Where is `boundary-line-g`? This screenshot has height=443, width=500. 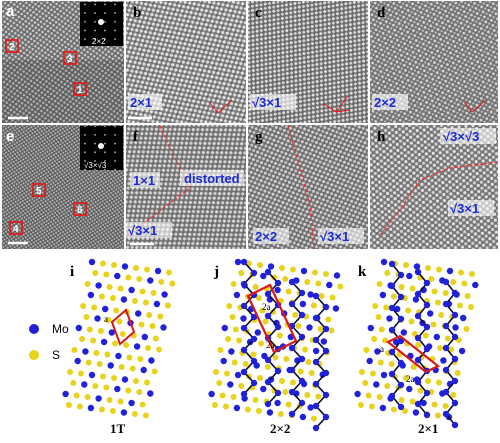
boundary-line-g is located at coordinates (301, 187).